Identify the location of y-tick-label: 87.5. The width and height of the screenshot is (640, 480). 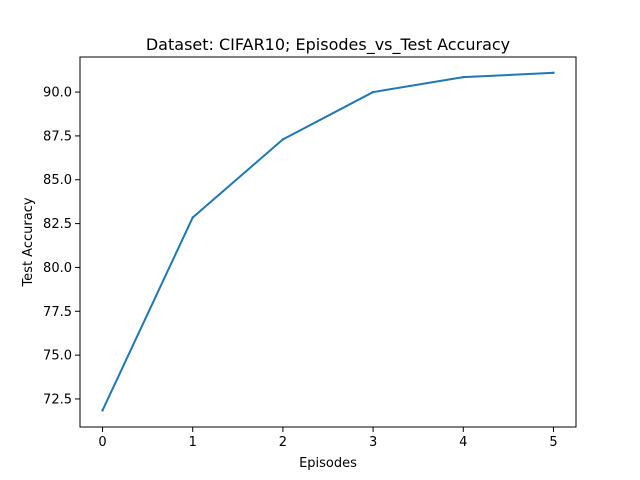
(57, 136).